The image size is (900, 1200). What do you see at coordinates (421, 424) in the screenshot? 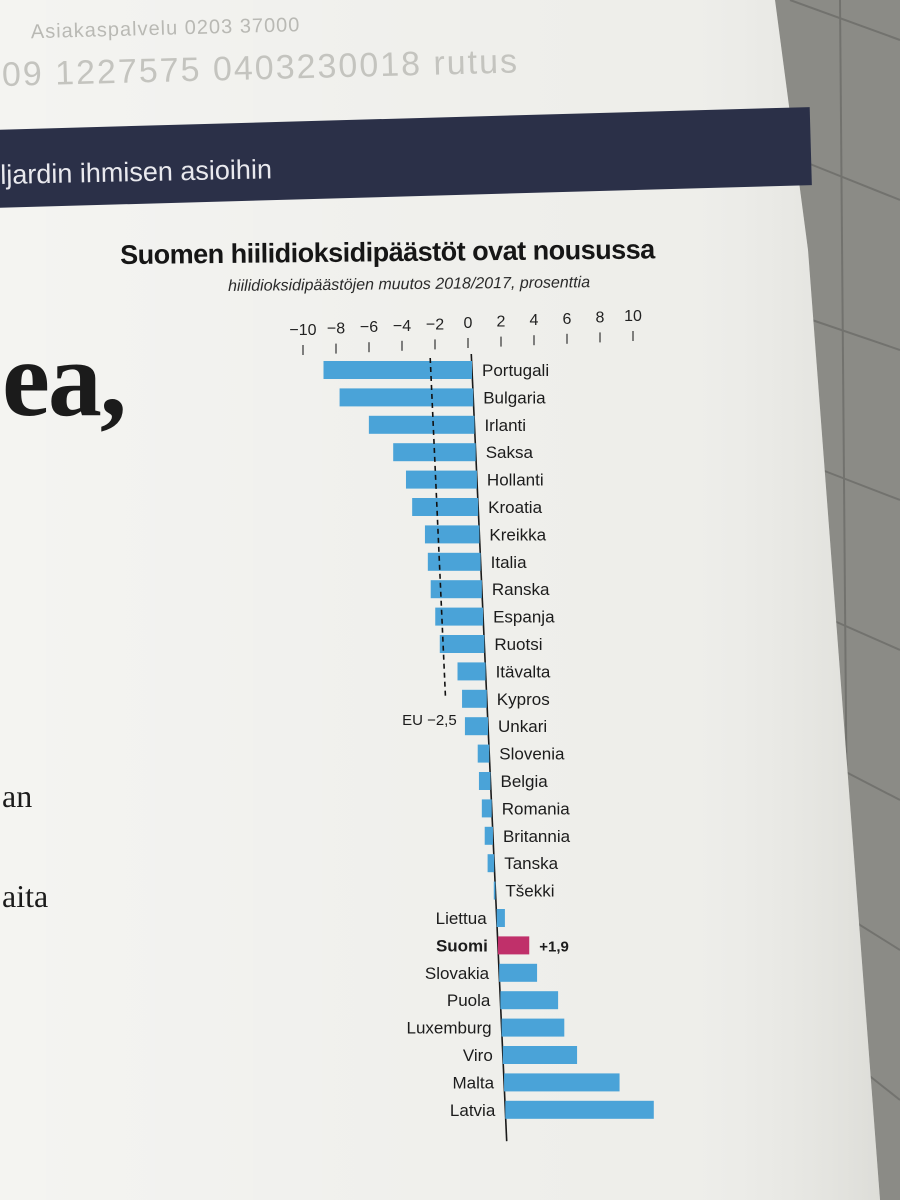
I see `bar-irlanti` at bounding box center [421, 424].